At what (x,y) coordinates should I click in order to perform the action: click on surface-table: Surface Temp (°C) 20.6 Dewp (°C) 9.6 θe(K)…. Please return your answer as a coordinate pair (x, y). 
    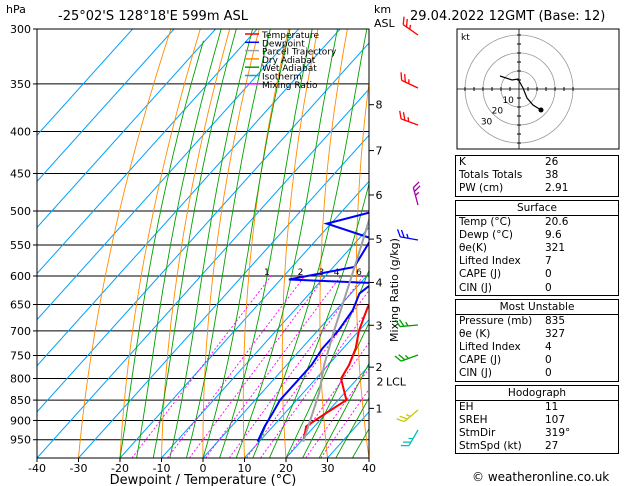
    Looking at the image, I should click on (537, 247).